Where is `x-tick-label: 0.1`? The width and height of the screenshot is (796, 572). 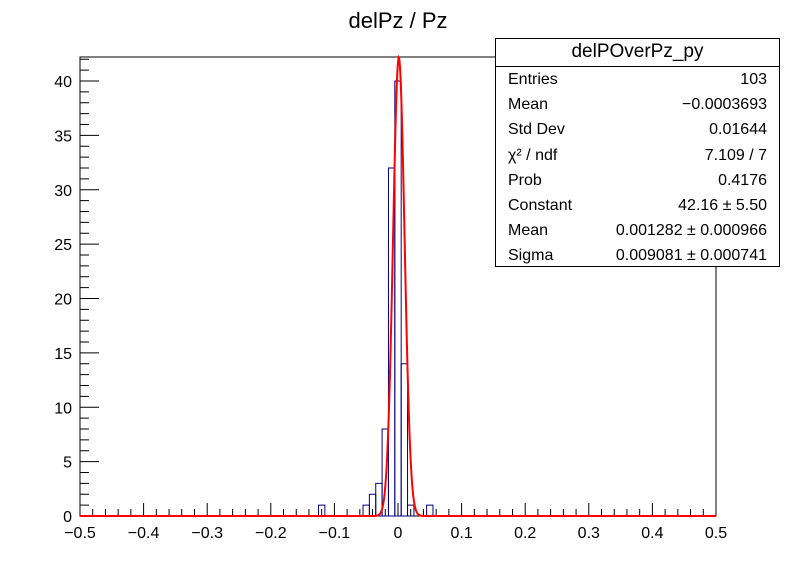
x-tick-label: 0.1 is located at coordinates (461, 533).